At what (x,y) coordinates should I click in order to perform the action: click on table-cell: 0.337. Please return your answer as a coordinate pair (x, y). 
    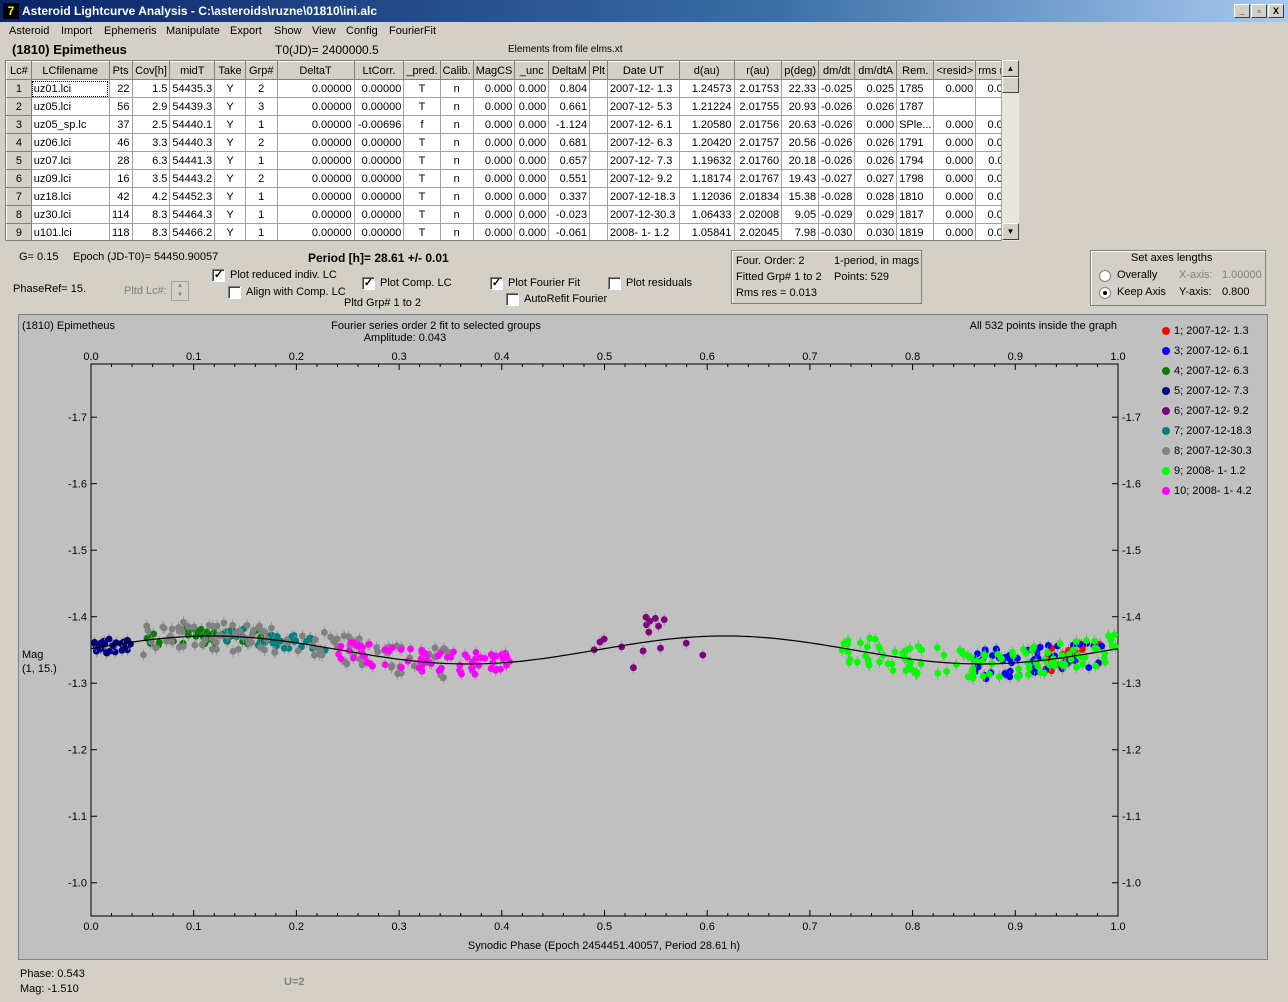
    Looking at the image, I should click on (569, 196).